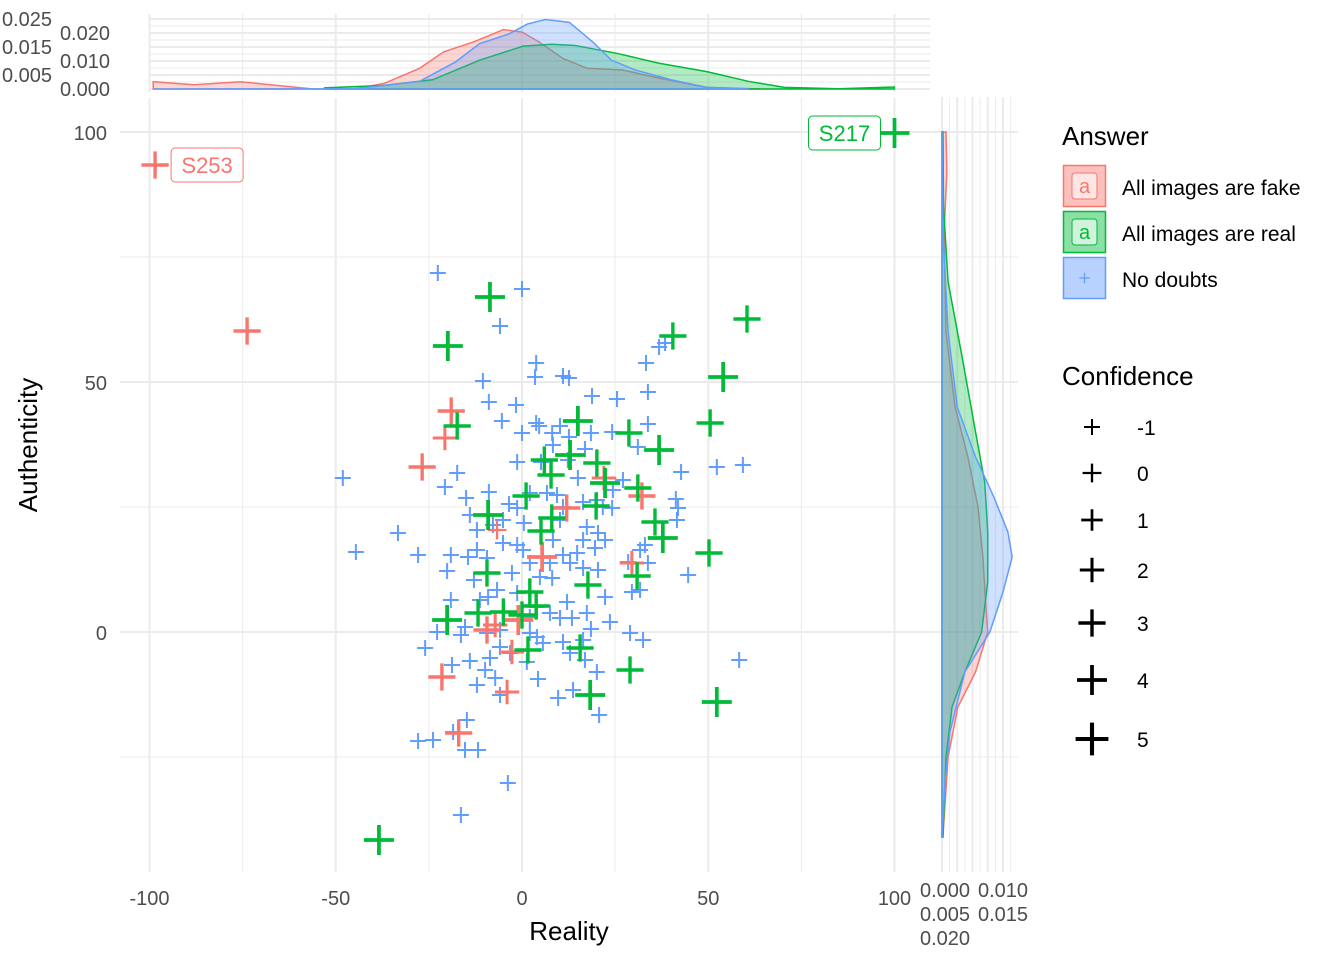  Describe the element at coordinates (28, 445) in the screenshot. I see `y-axis-title: Authenticity` at that location.